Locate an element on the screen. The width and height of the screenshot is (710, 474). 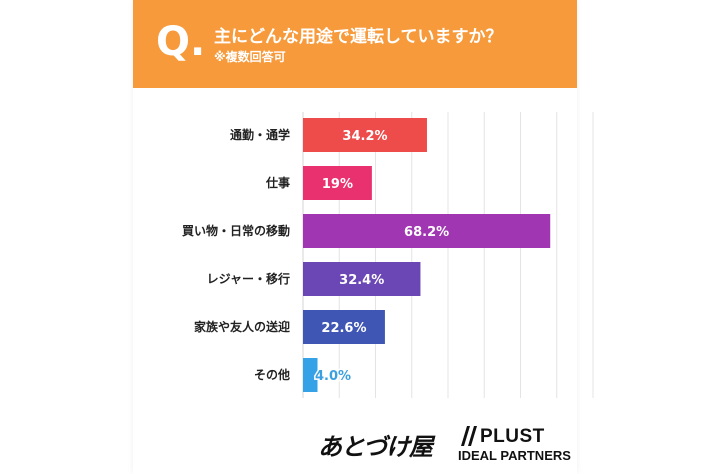
question-mark-label: Q. is located at coordinates (181, 42).